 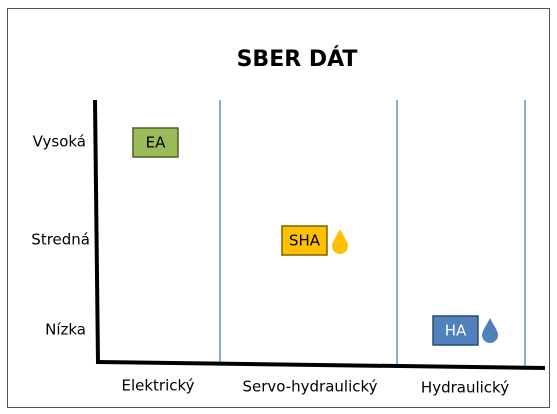 What do you see at coordinates (59, 142) in the screenshot?
I see `row-label: Vysoká` at bounding box center [59, 142].